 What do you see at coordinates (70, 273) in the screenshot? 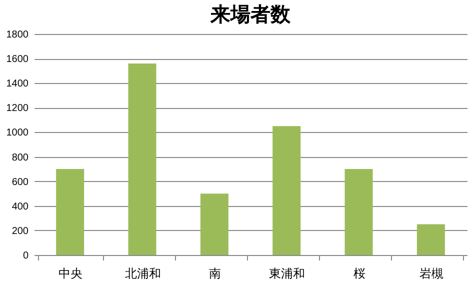
I see `x-tick-label: 中央` at bounding box center [70, 273].